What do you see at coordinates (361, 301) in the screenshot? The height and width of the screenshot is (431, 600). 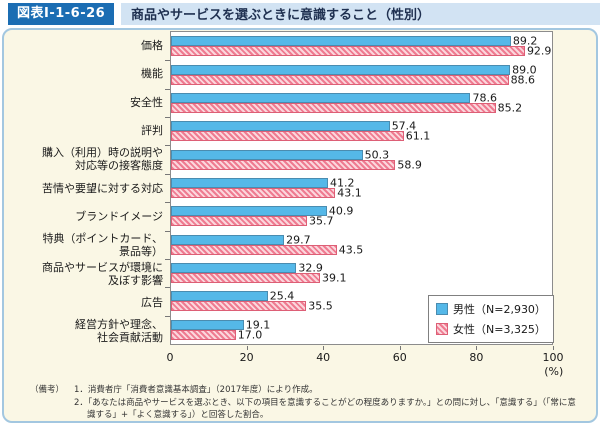 I see `bar-row: 25.4 35.5` at bounding box center [361, 301].